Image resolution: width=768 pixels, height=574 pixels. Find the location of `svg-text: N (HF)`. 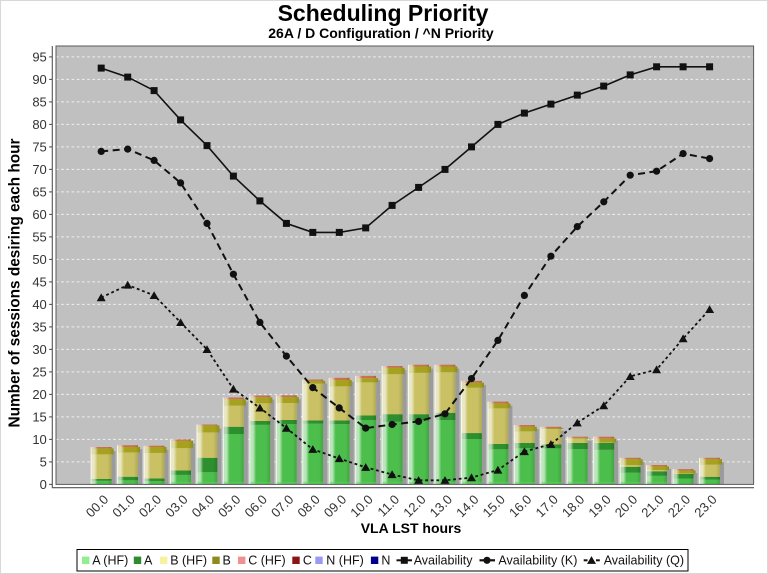

svg-text: N (HF) is located at coordinates (345, 560).